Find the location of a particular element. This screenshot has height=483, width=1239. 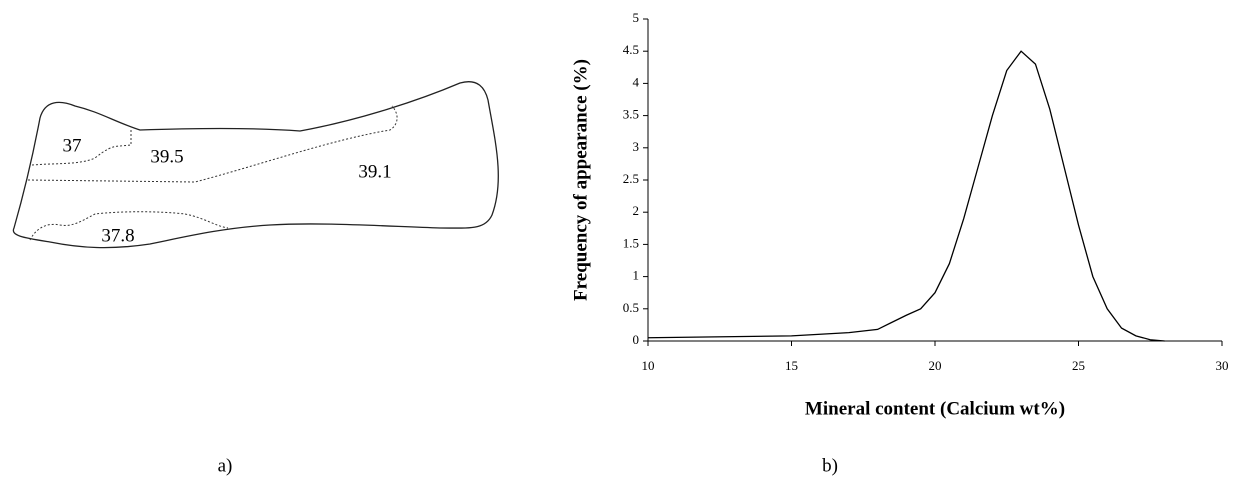

x-tick-label: 15 is located at coordinates (791, 365).